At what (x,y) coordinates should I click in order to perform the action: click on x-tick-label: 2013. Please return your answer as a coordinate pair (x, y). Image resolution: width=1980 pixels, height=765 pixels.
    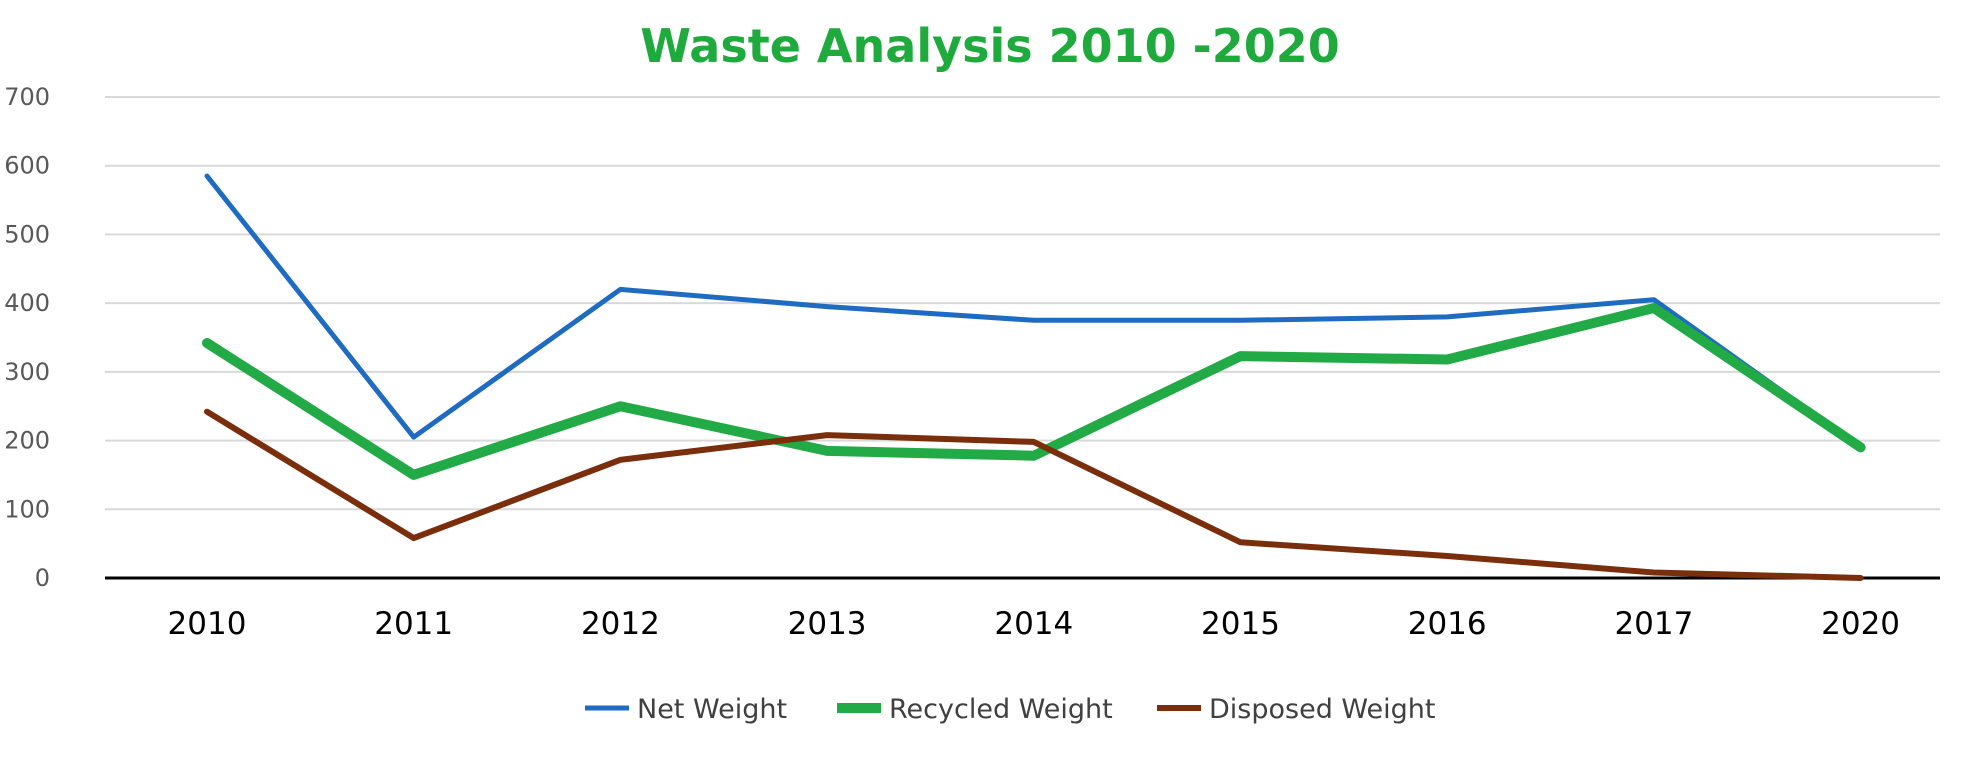
    Looking at the image, I should click on (827, 624).